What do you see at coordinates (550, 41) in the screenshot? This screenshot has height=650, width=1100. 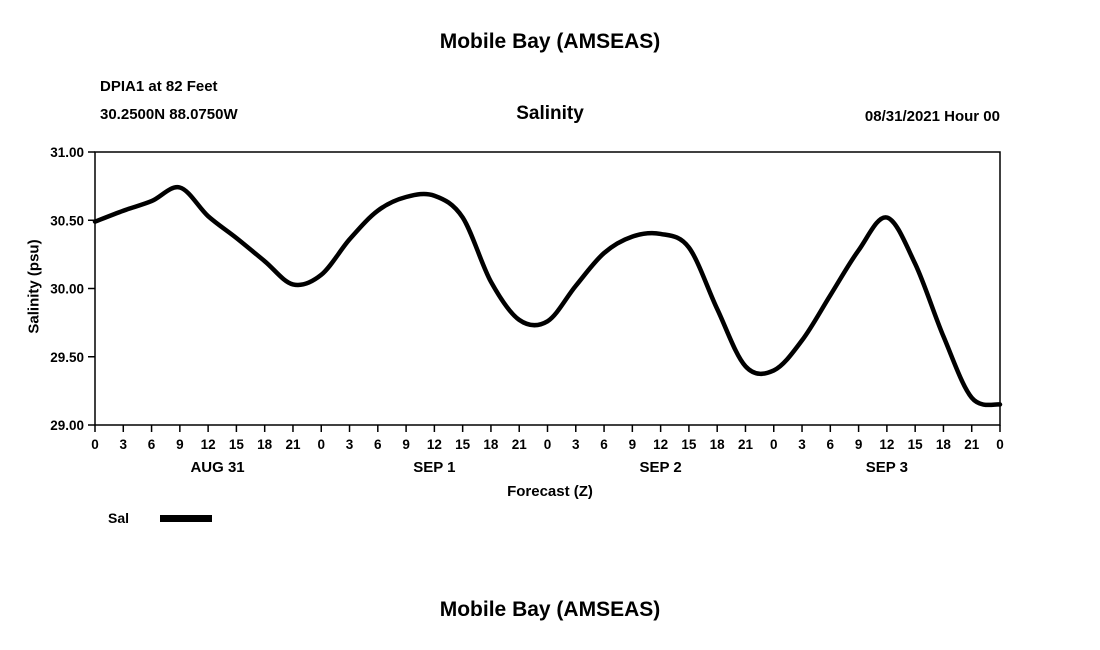 I see `page-title: Mobile Bay (AMSEAS)` at bounding box center [550, 41].